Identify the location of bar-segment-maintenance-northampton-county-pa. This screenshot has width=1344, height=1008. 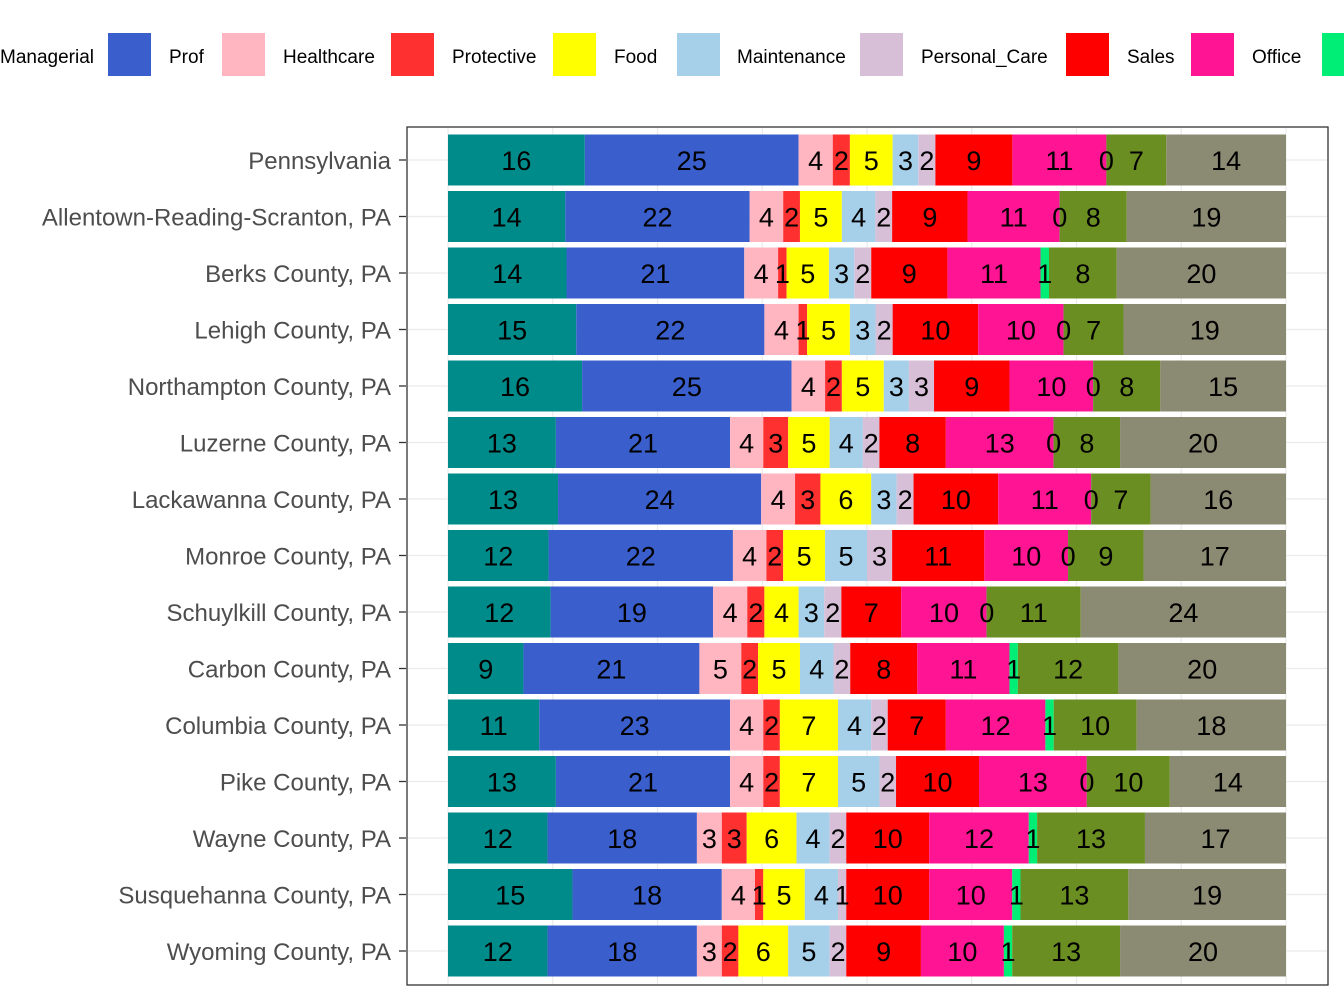
(896, 386).